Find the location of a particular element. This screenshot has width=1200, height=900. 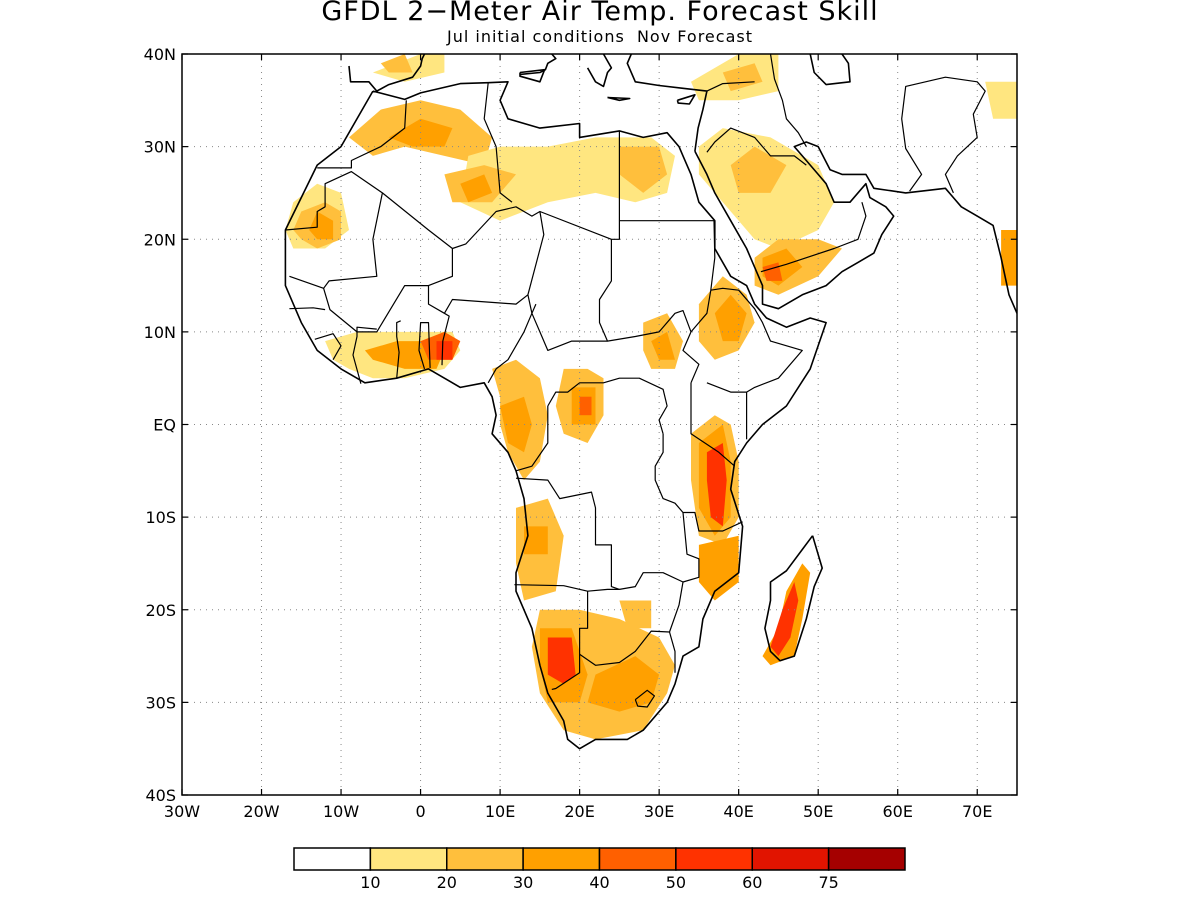

x-tick-label: 10E is located at coordinates (500, 811).